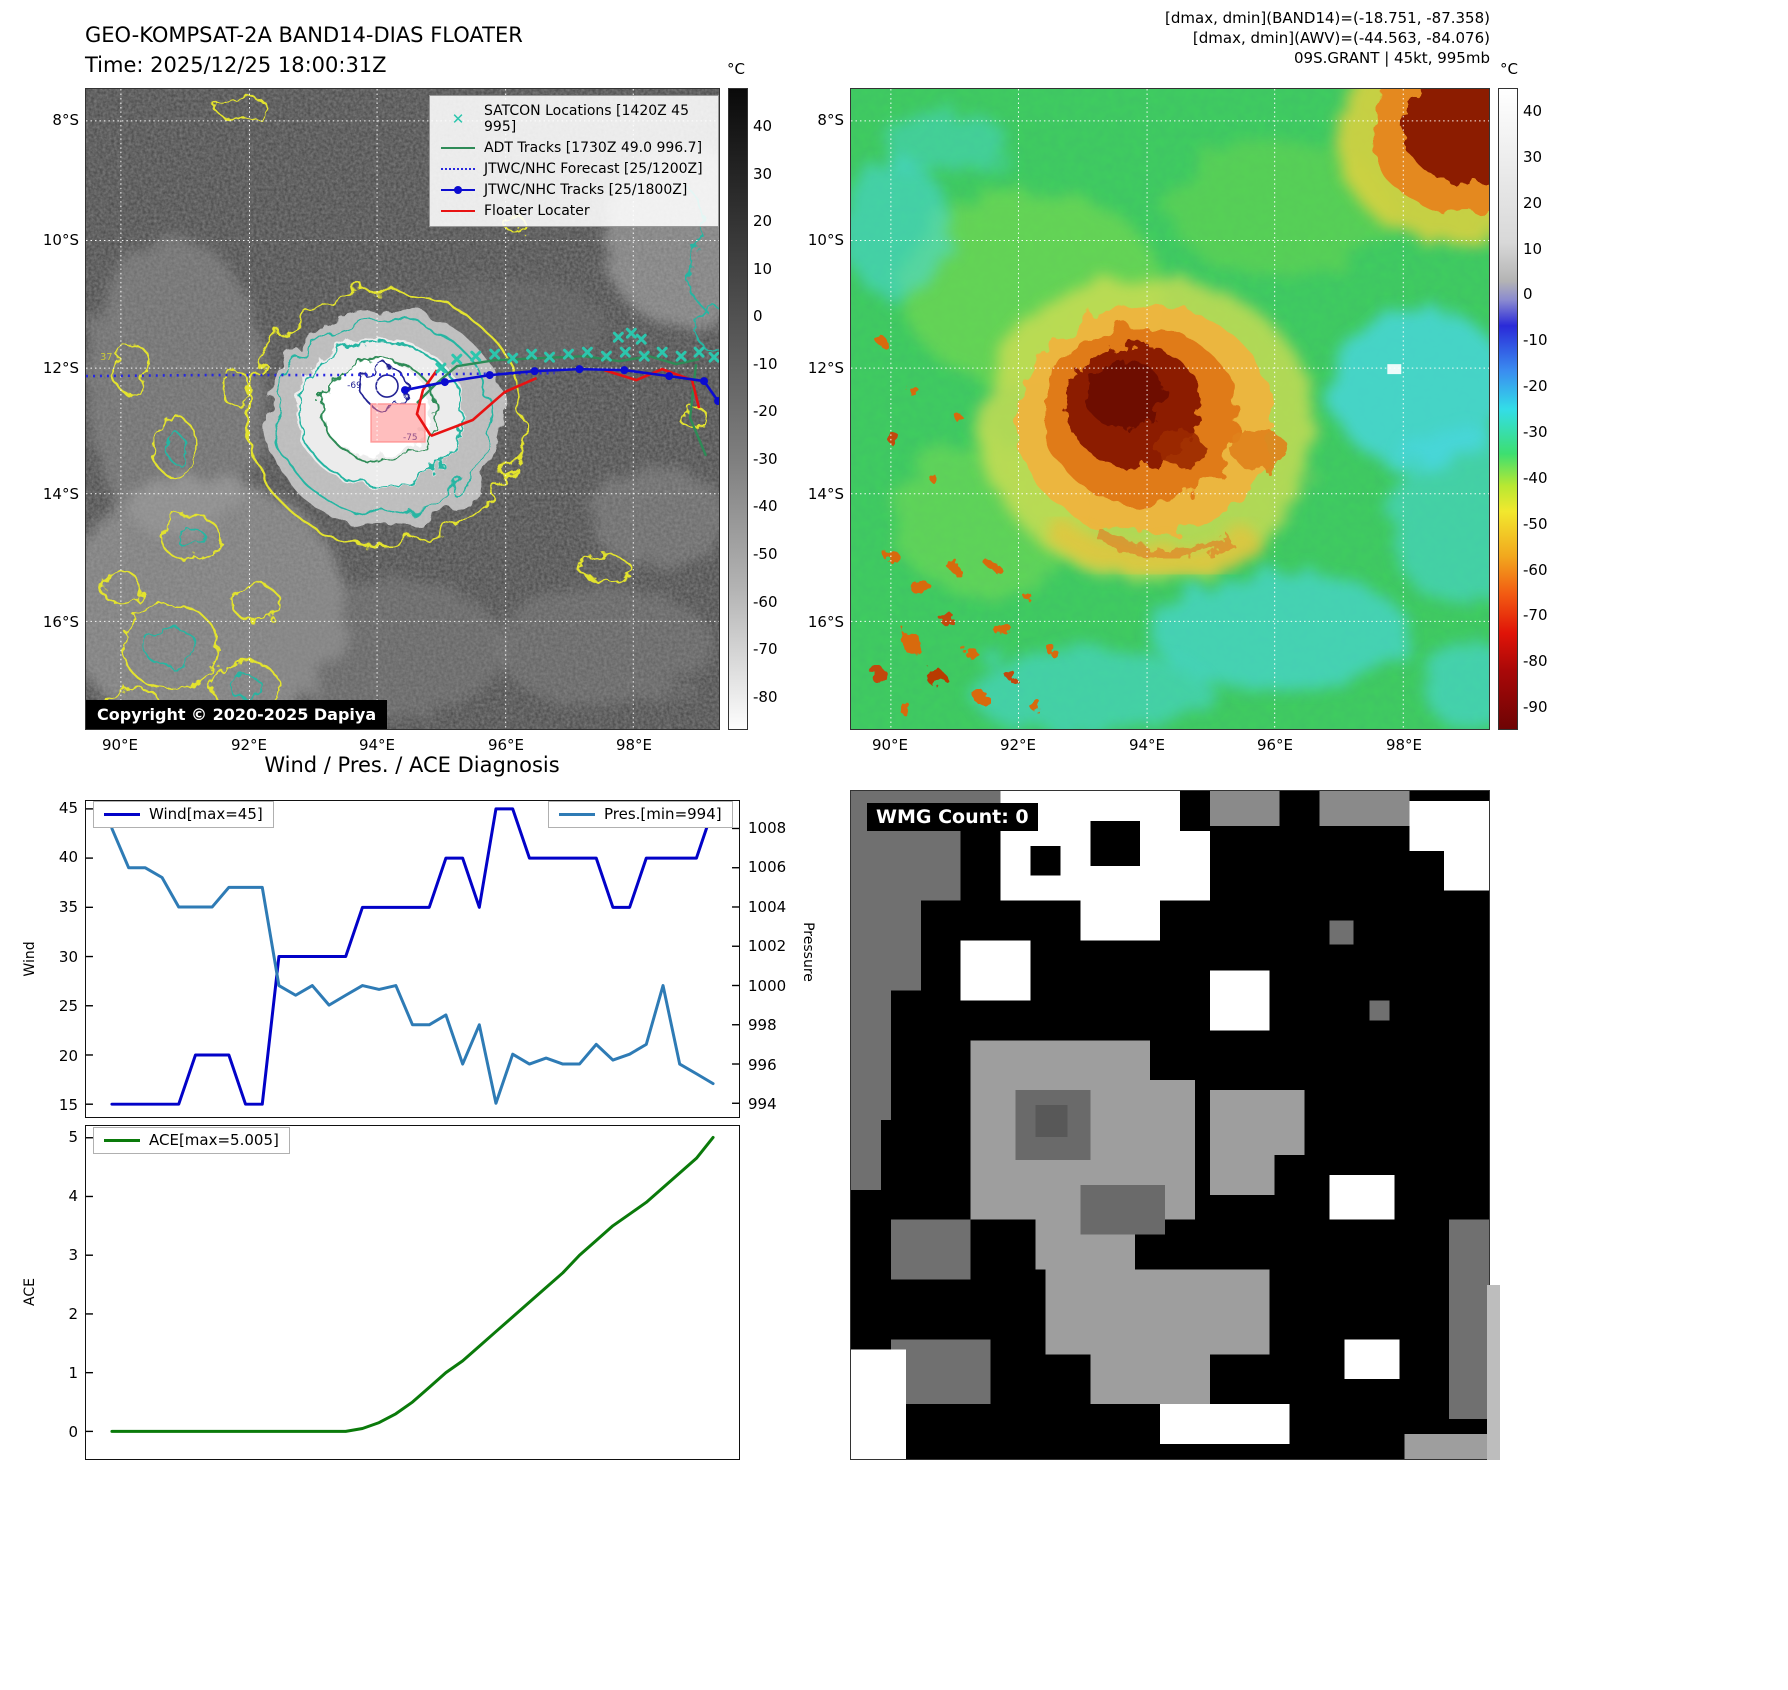  What do you see at coordinates (106, 357) in the screenshot?
I see `svg-text: 37` at bounding box center [106, 357].